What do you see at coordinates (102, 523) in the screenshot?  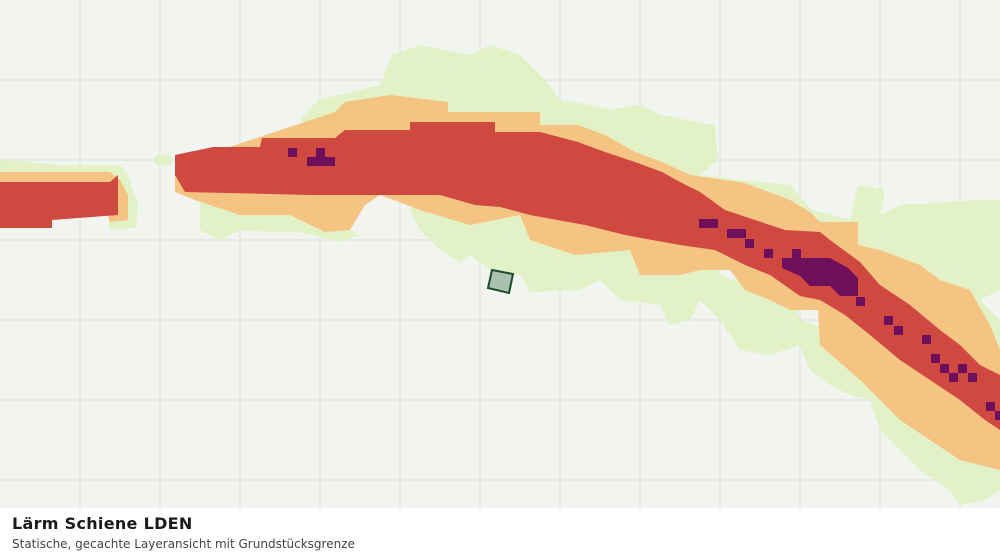 I see `layer-title: Lärm Schiene LDEN` at bounding box center [102, 523].